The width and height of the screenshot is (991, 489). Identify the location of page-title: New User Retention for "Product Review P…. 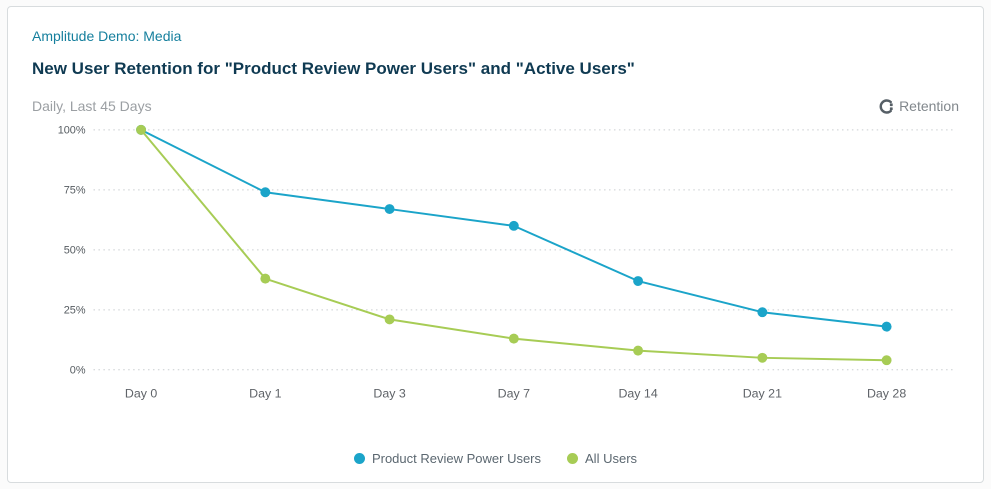
(333, 68).